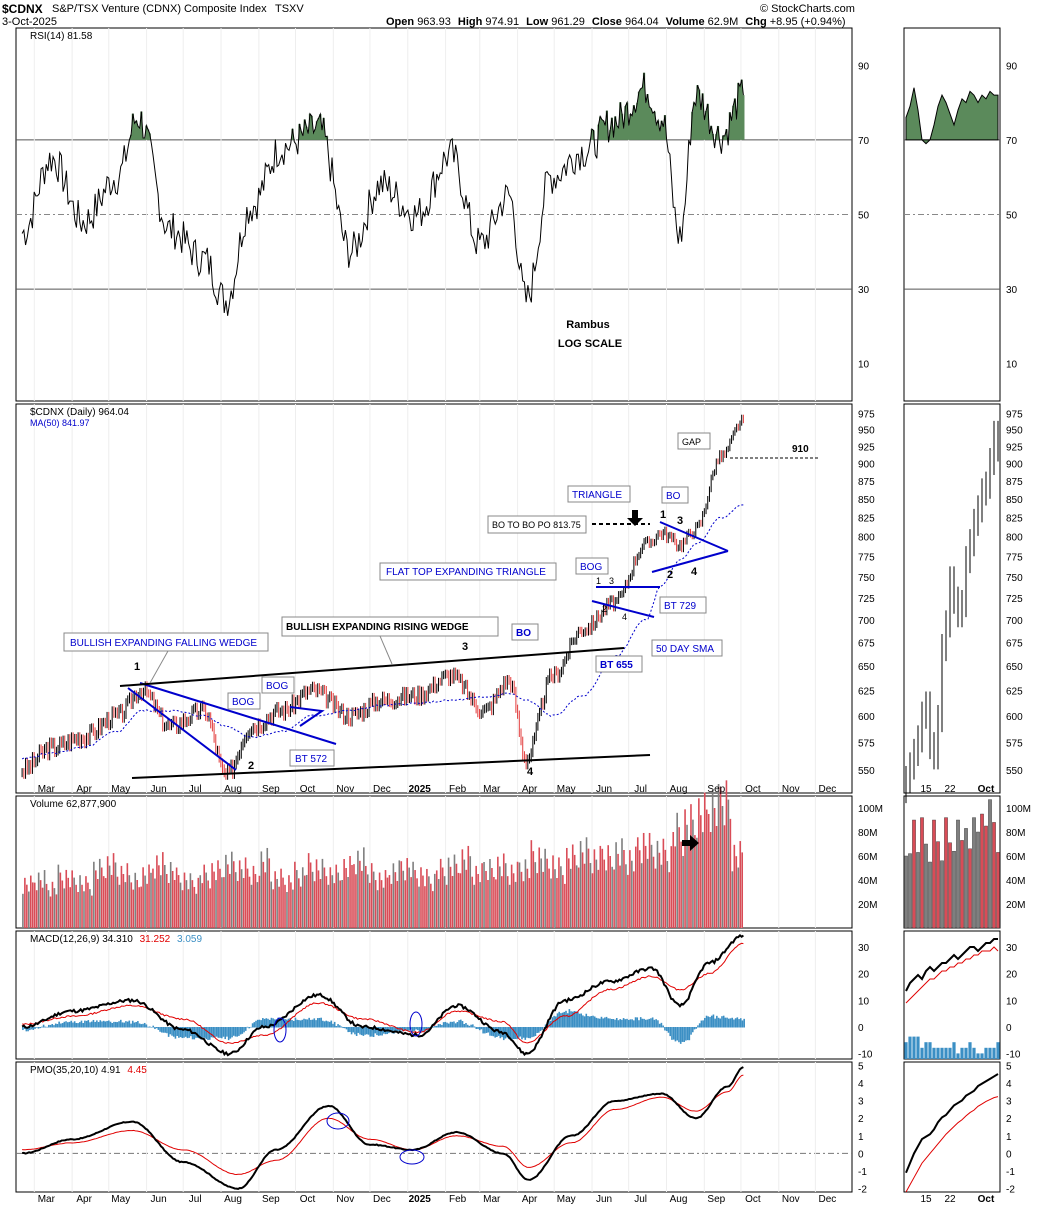 The height and width of the screenshot is (1207, 1050). Describe the element at coordinates (870, 809) in the screenshot. I see `volume-ytick-0: 100M` at that location.